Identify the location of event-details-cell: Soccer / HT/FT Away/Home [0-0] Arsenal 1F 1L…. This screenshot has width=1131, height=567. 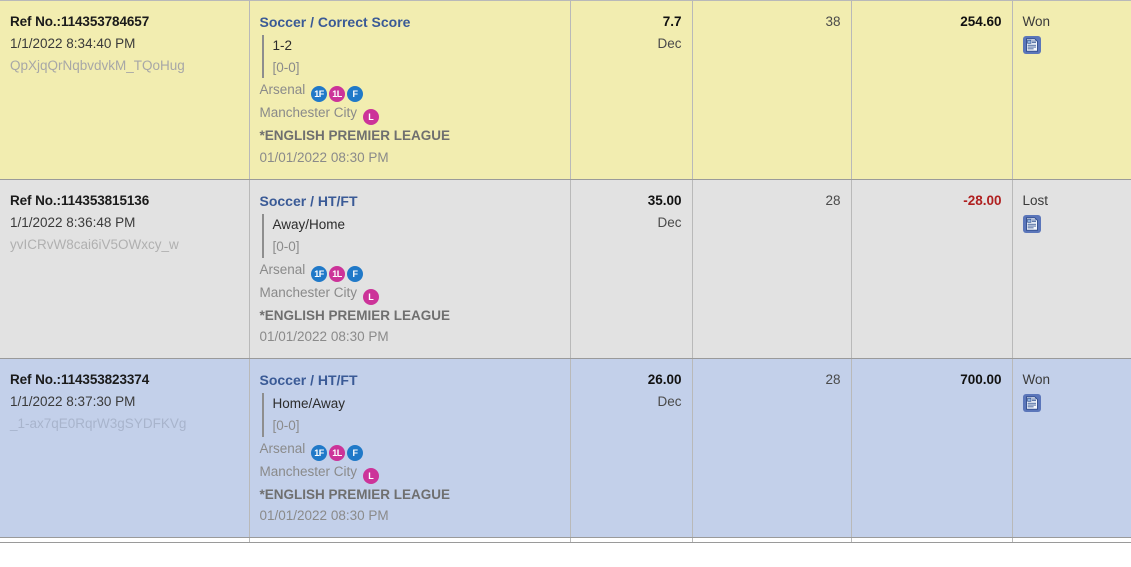
(410, 269).